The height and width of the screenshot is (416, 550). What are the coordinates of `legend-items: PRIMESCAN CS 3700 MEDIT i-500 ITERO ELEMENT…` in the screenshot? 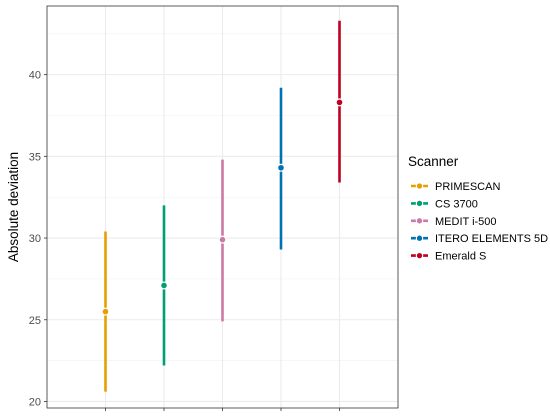 It's located at (479, 222).